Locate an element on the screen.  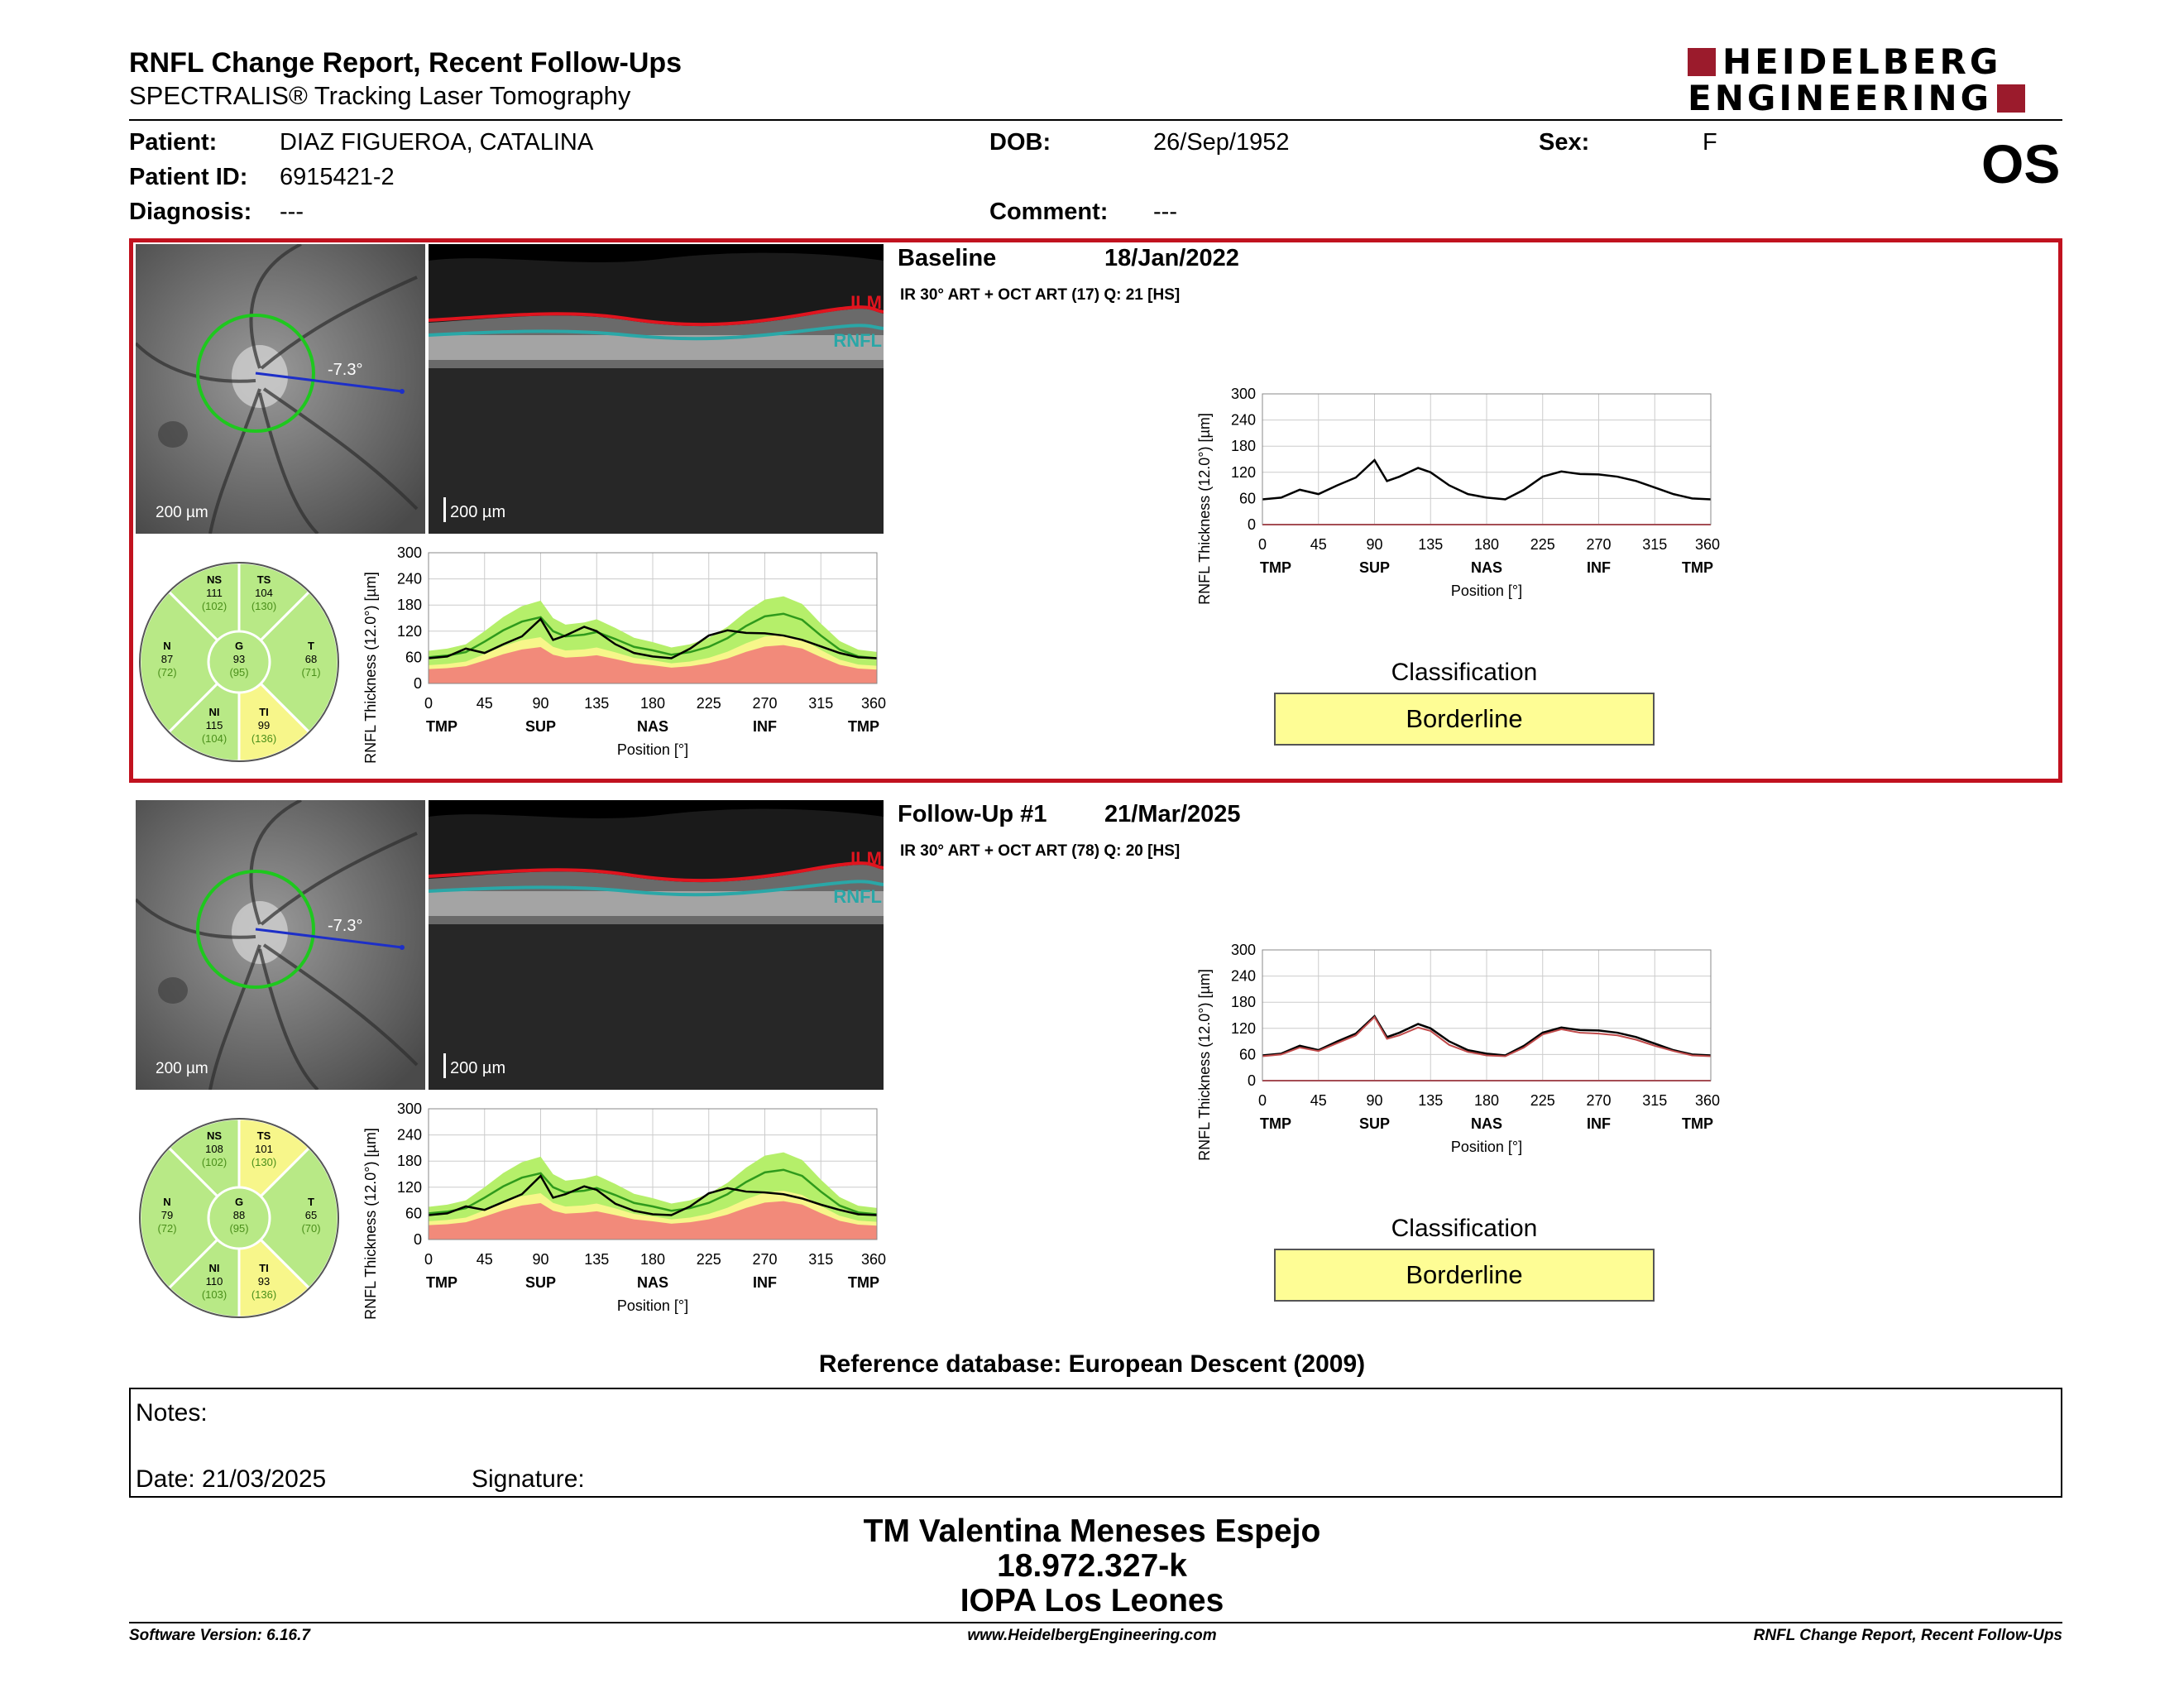
sector-value: 93 is located at coordinates (264, 1281).